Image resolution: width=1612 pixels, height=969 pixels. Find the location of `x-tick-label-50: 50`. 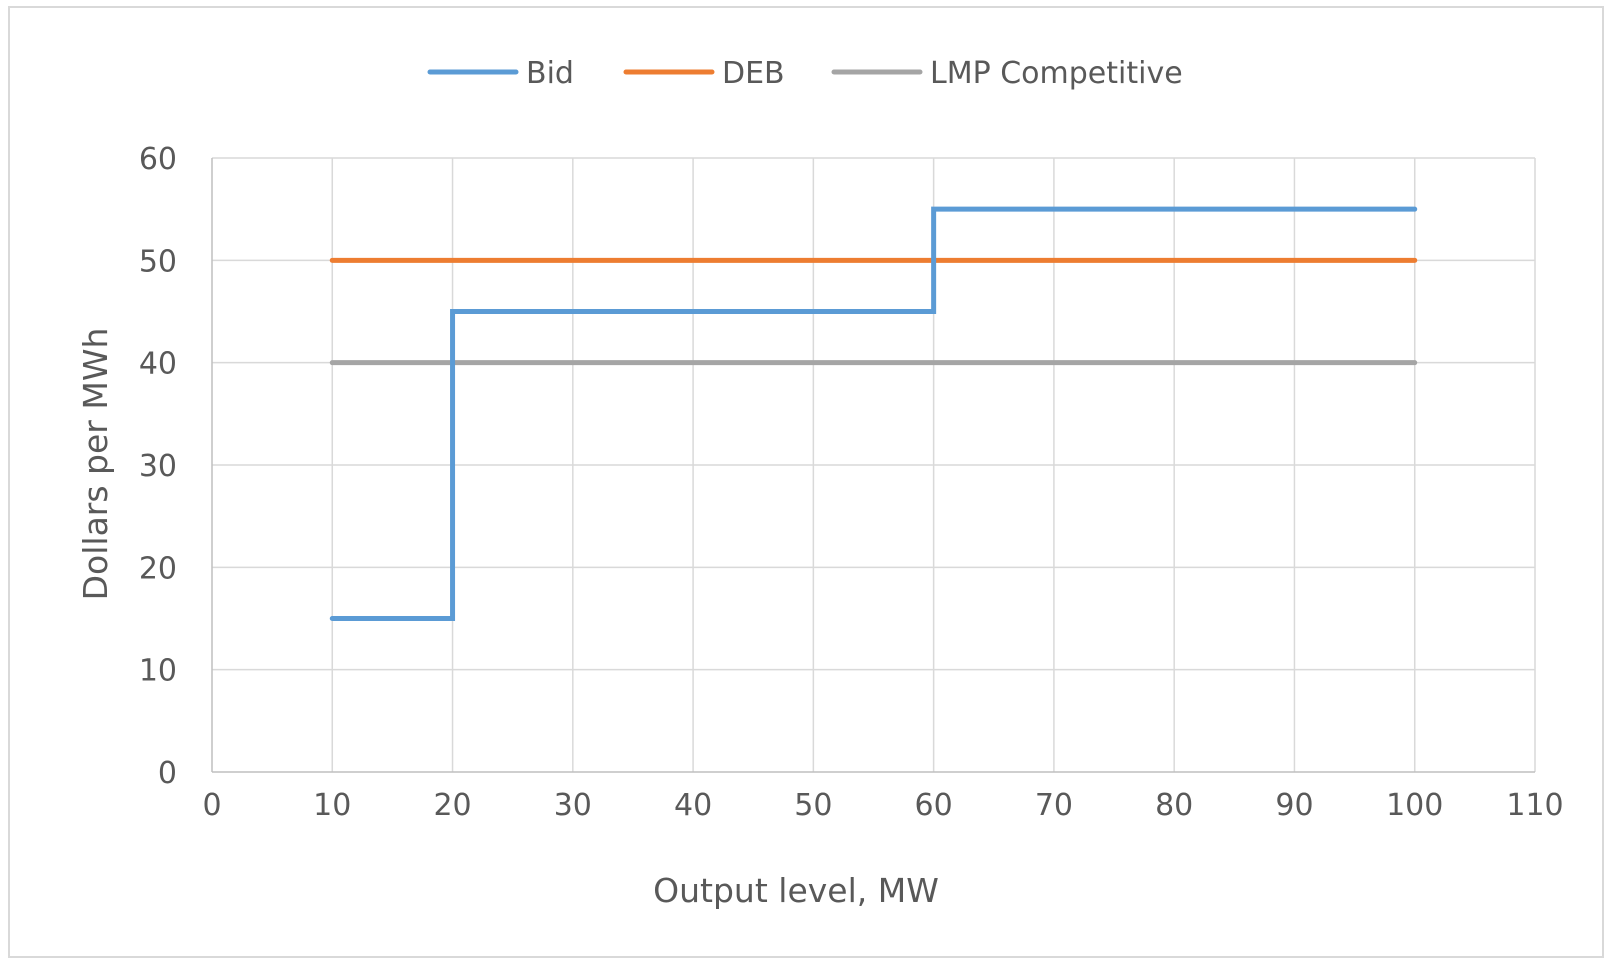

x-tick-label-50: 50 is located at coordinates (813, 805).